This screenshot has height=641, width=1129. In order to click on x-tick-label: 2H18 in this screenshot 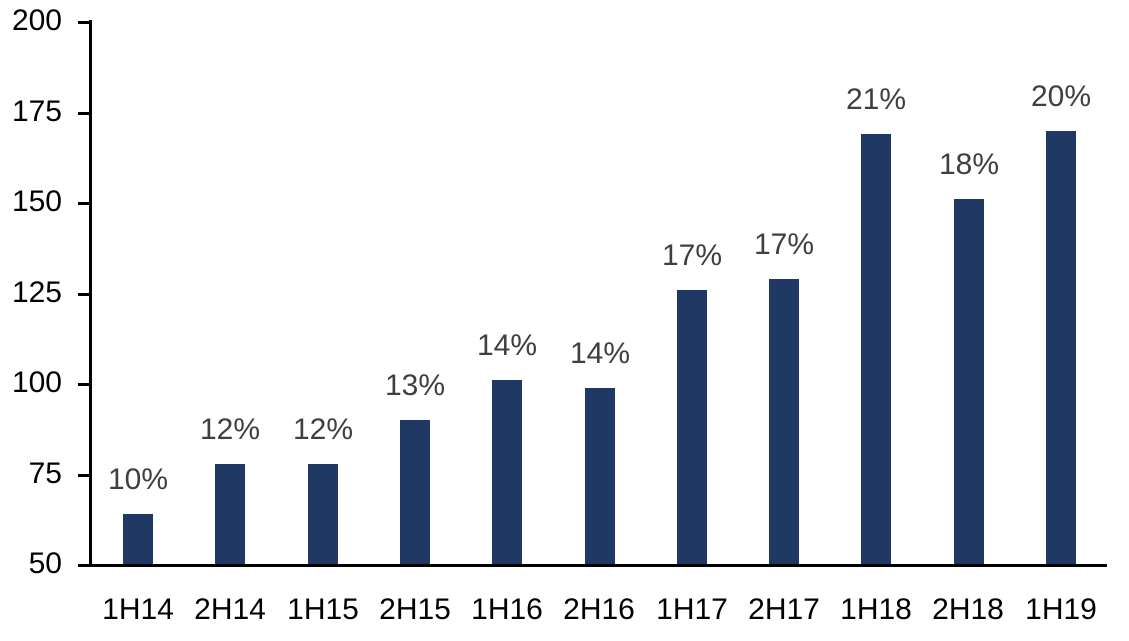, I will do `click(968, 609)`.